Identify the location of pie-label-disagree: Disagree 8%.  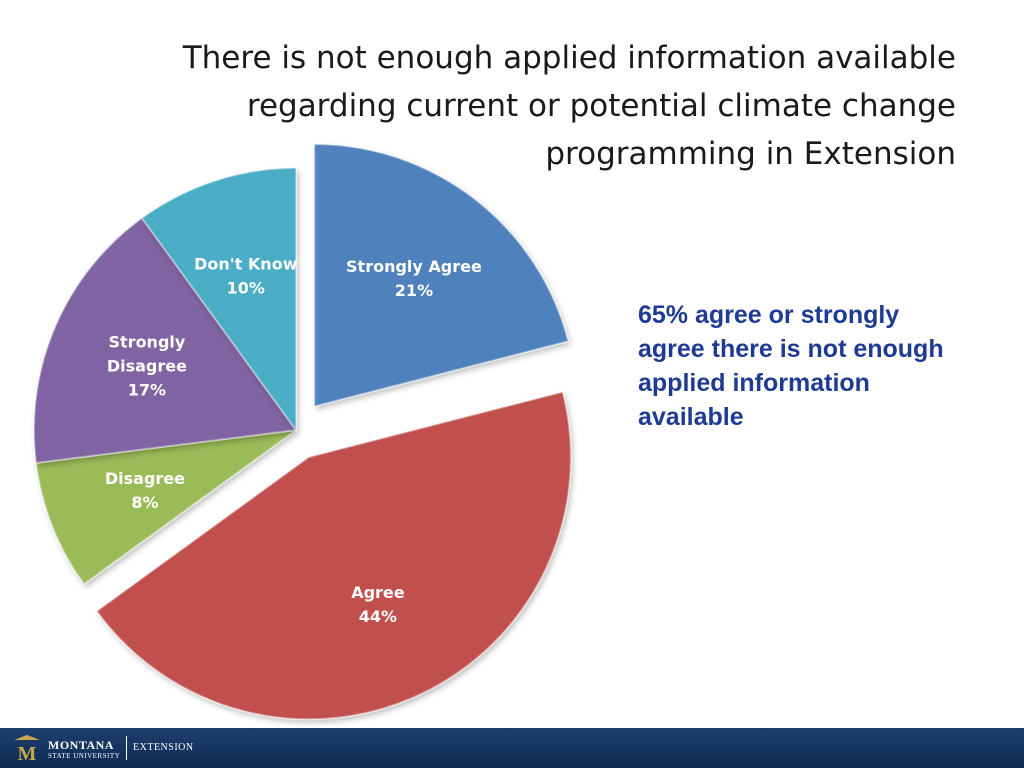
(145, 490).